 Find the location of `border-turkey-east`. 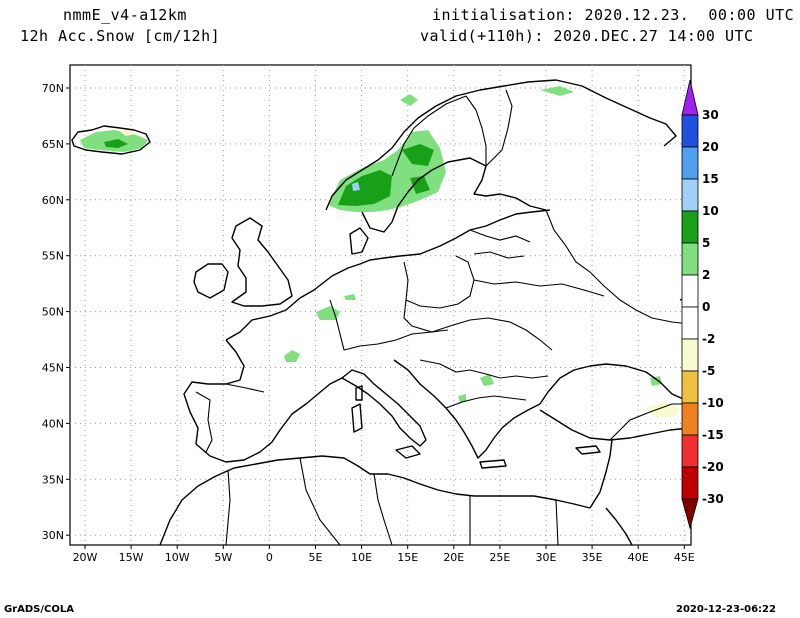

border-turkey-east is located at coordinates (649, 422).